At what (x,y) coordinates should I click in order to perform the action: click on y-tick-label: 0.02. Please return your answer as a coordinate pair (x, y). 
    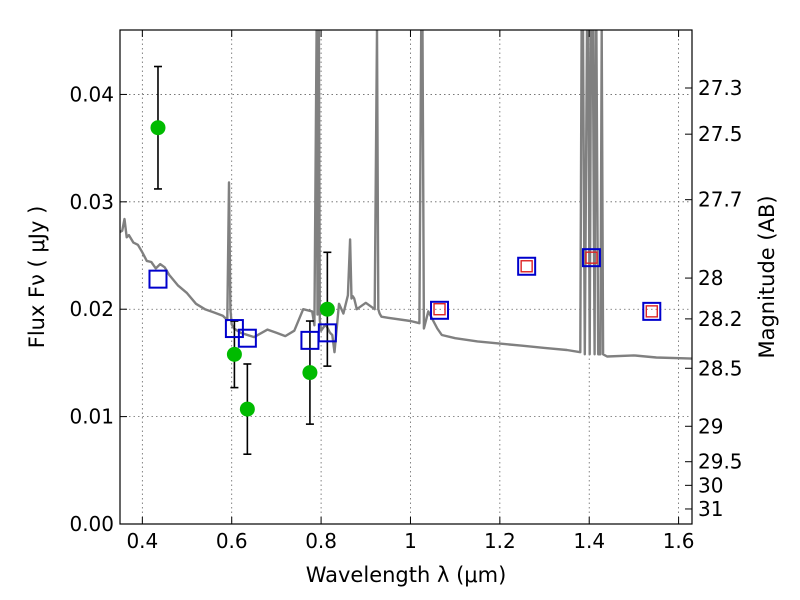
    Looking at the image, I should click on (91, 309).